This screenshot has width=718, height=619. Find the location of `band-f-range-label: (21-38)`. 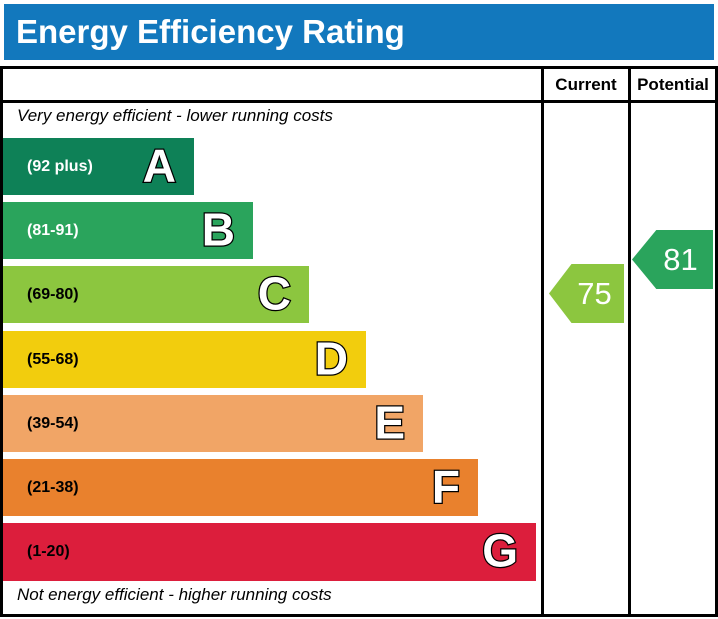

band-f-range-label: (21-38) is located at coordinates (53, 487).